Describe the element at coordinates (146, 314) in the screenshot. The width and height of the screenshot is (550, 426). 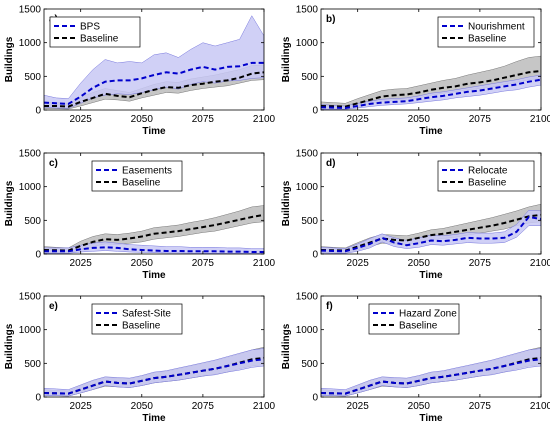
I see `legend-entry: Safest-Site` at that location.